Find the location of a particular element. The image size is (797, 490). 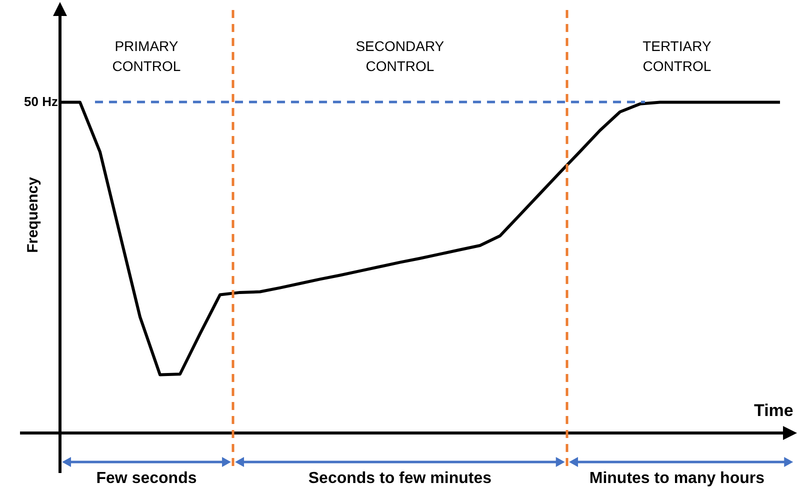

text: Few seconds is located at coordinates (146, 479).